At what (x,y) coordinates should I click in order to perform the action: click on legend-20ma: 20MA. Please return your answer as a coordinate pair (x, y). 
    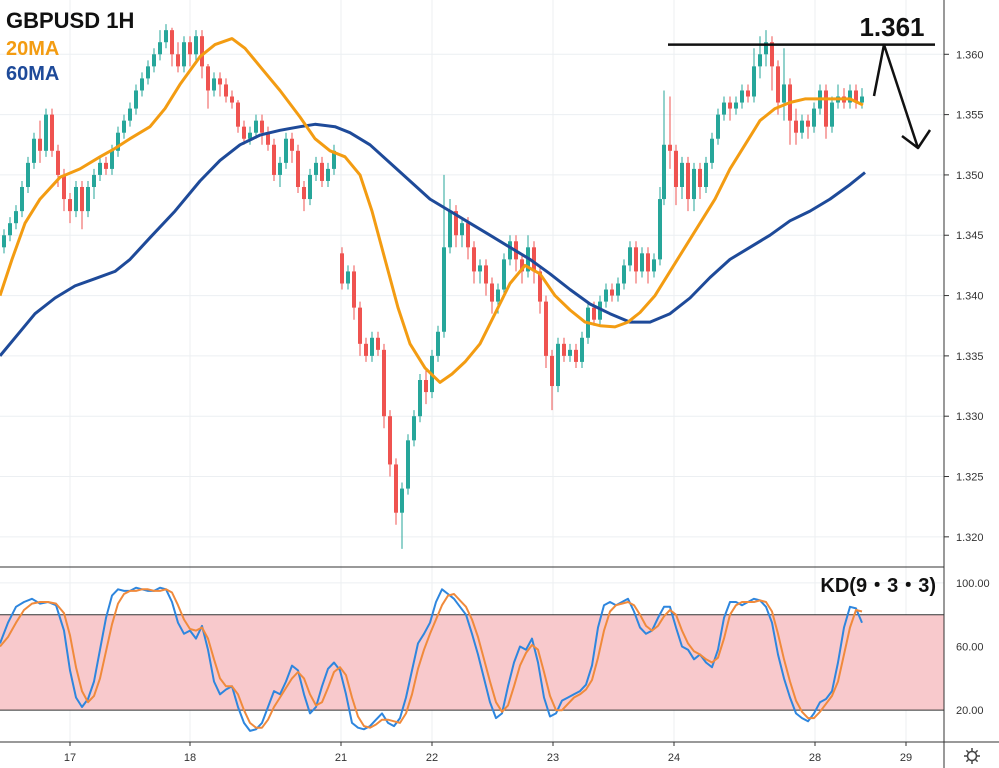
    Looking at the image, I should click on (32, 49).